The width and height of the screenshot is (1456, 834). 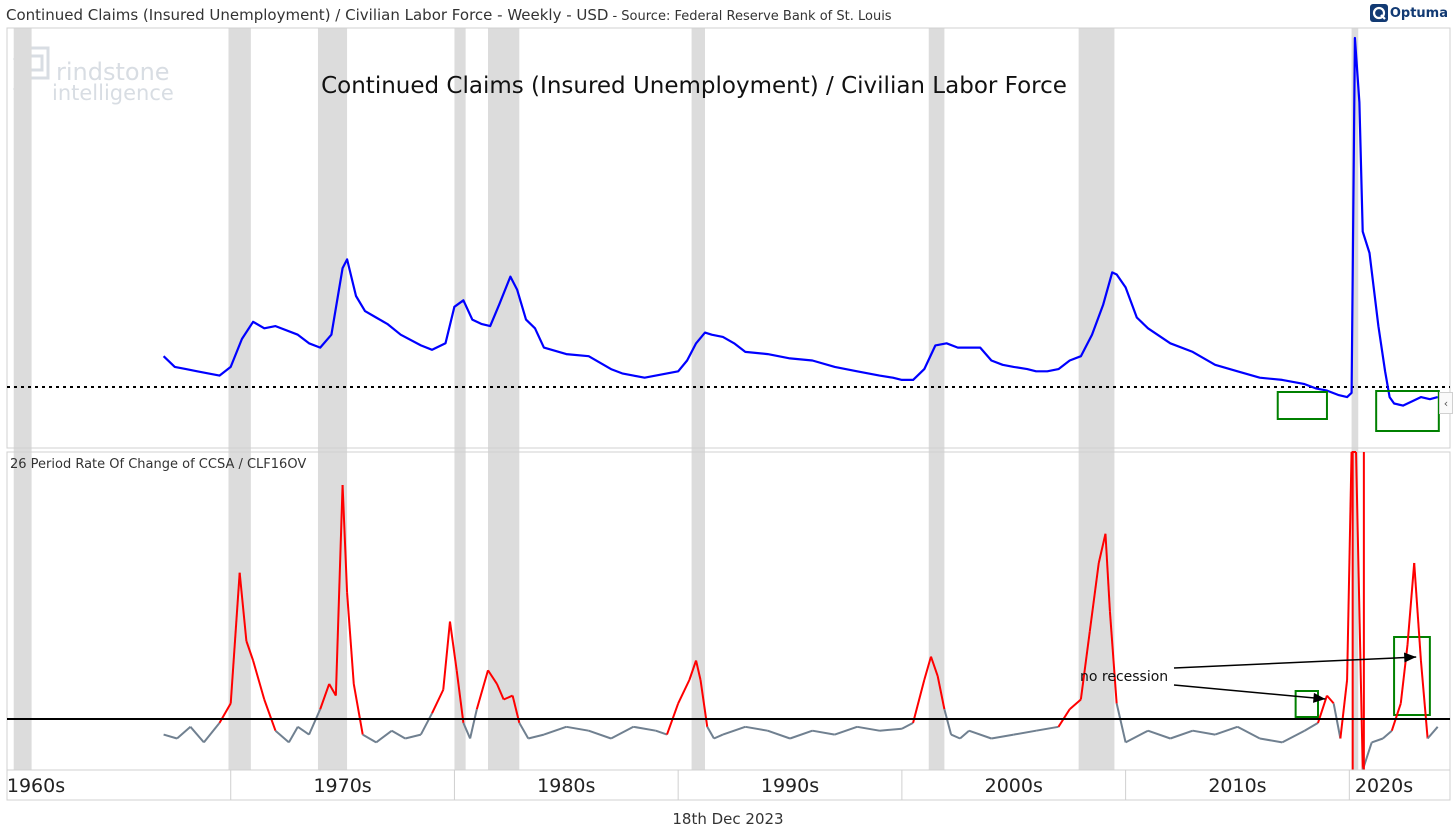 I want to click on brand-logo: Optuma, so click(x=1408, y=13).